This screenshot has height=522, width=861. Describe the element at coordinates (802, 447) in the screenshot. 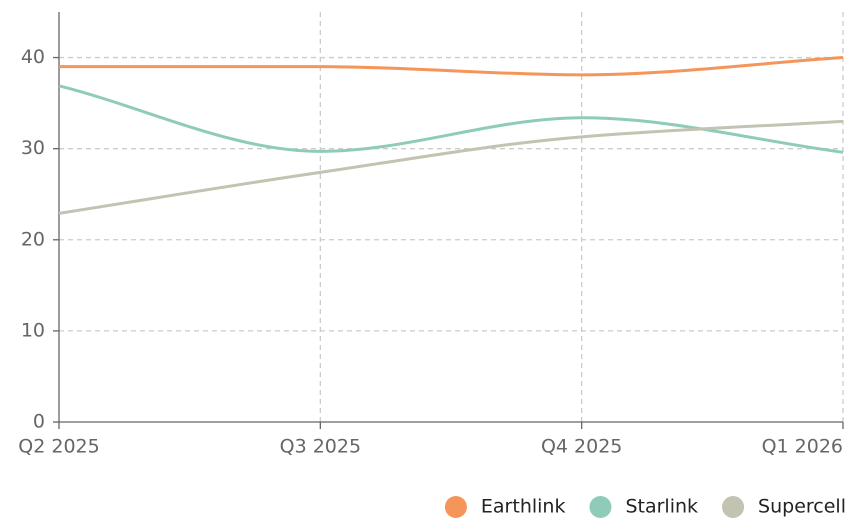

I see `x-tick-label: Q1 2026` at that location.